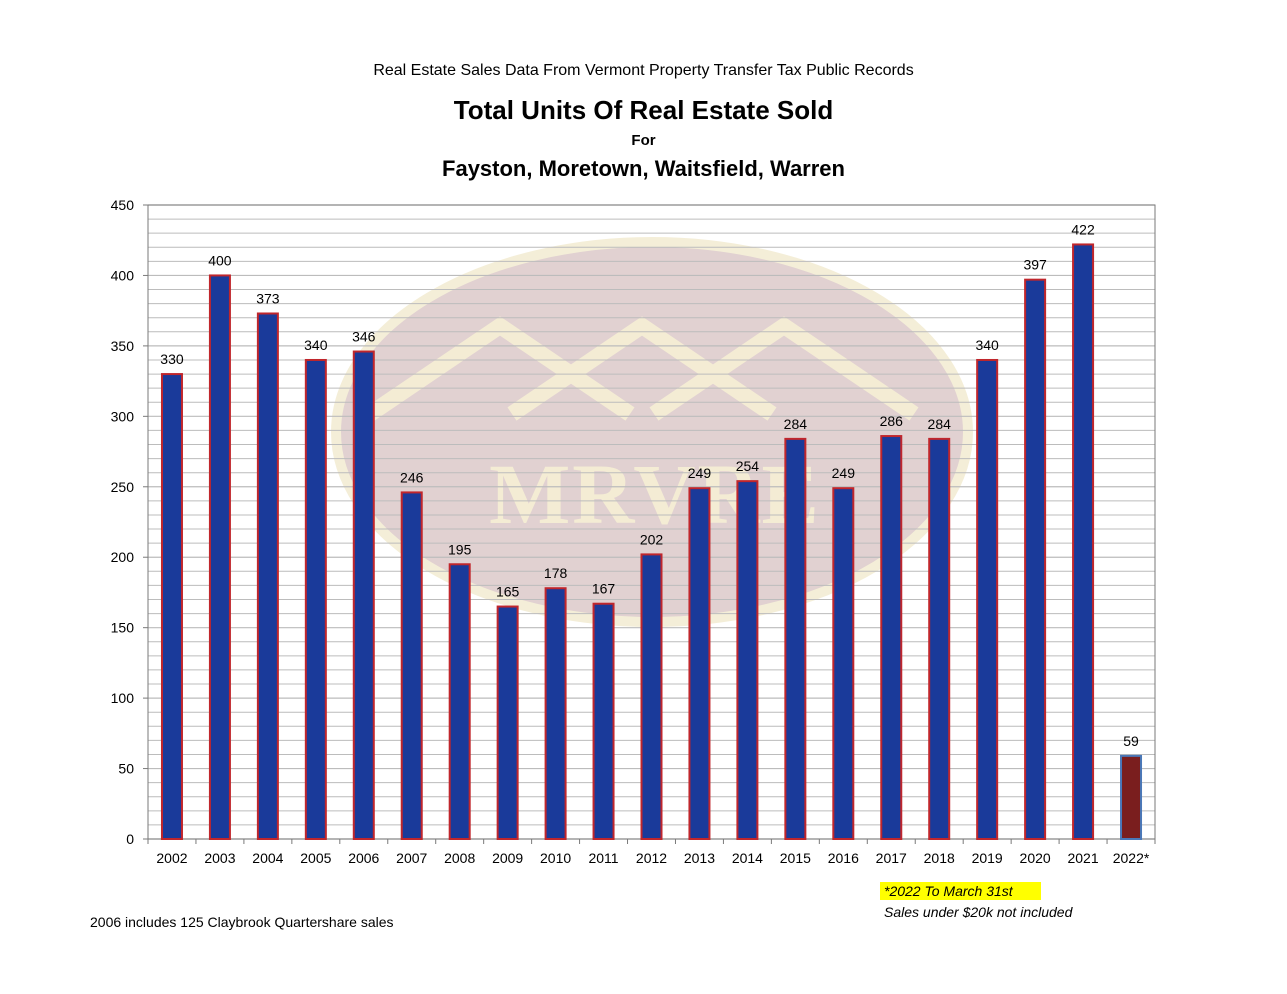 The height and width of the screenshot is (994, 1287). Describe the element at coordinates (748, 466) in the screenshot. I see `data-label-2014: 254` at that location.